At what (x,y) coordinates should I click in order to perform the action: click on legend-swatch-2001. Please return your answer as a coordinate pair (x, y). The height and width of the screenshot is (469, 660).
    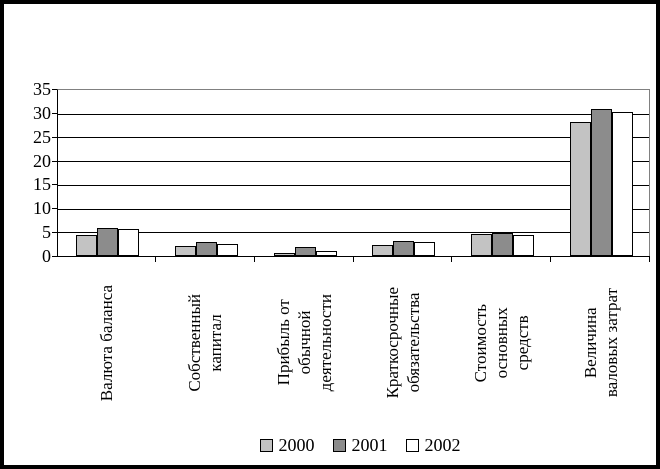
    Looking at the image, I should click on (339, 445).